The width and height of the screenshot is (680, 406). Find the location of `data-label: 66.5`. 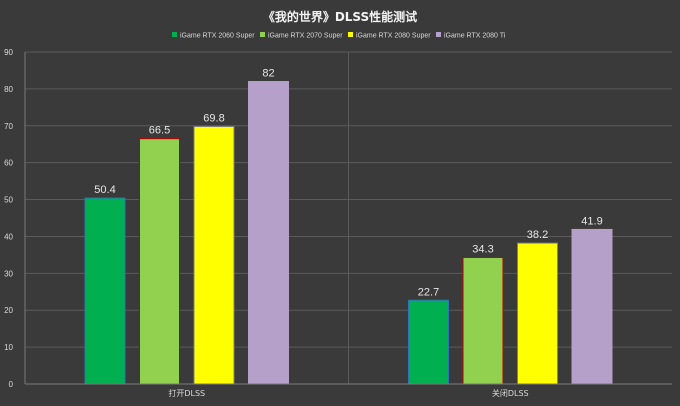

data-label: 66.5 is located at coordinates (159, 131).